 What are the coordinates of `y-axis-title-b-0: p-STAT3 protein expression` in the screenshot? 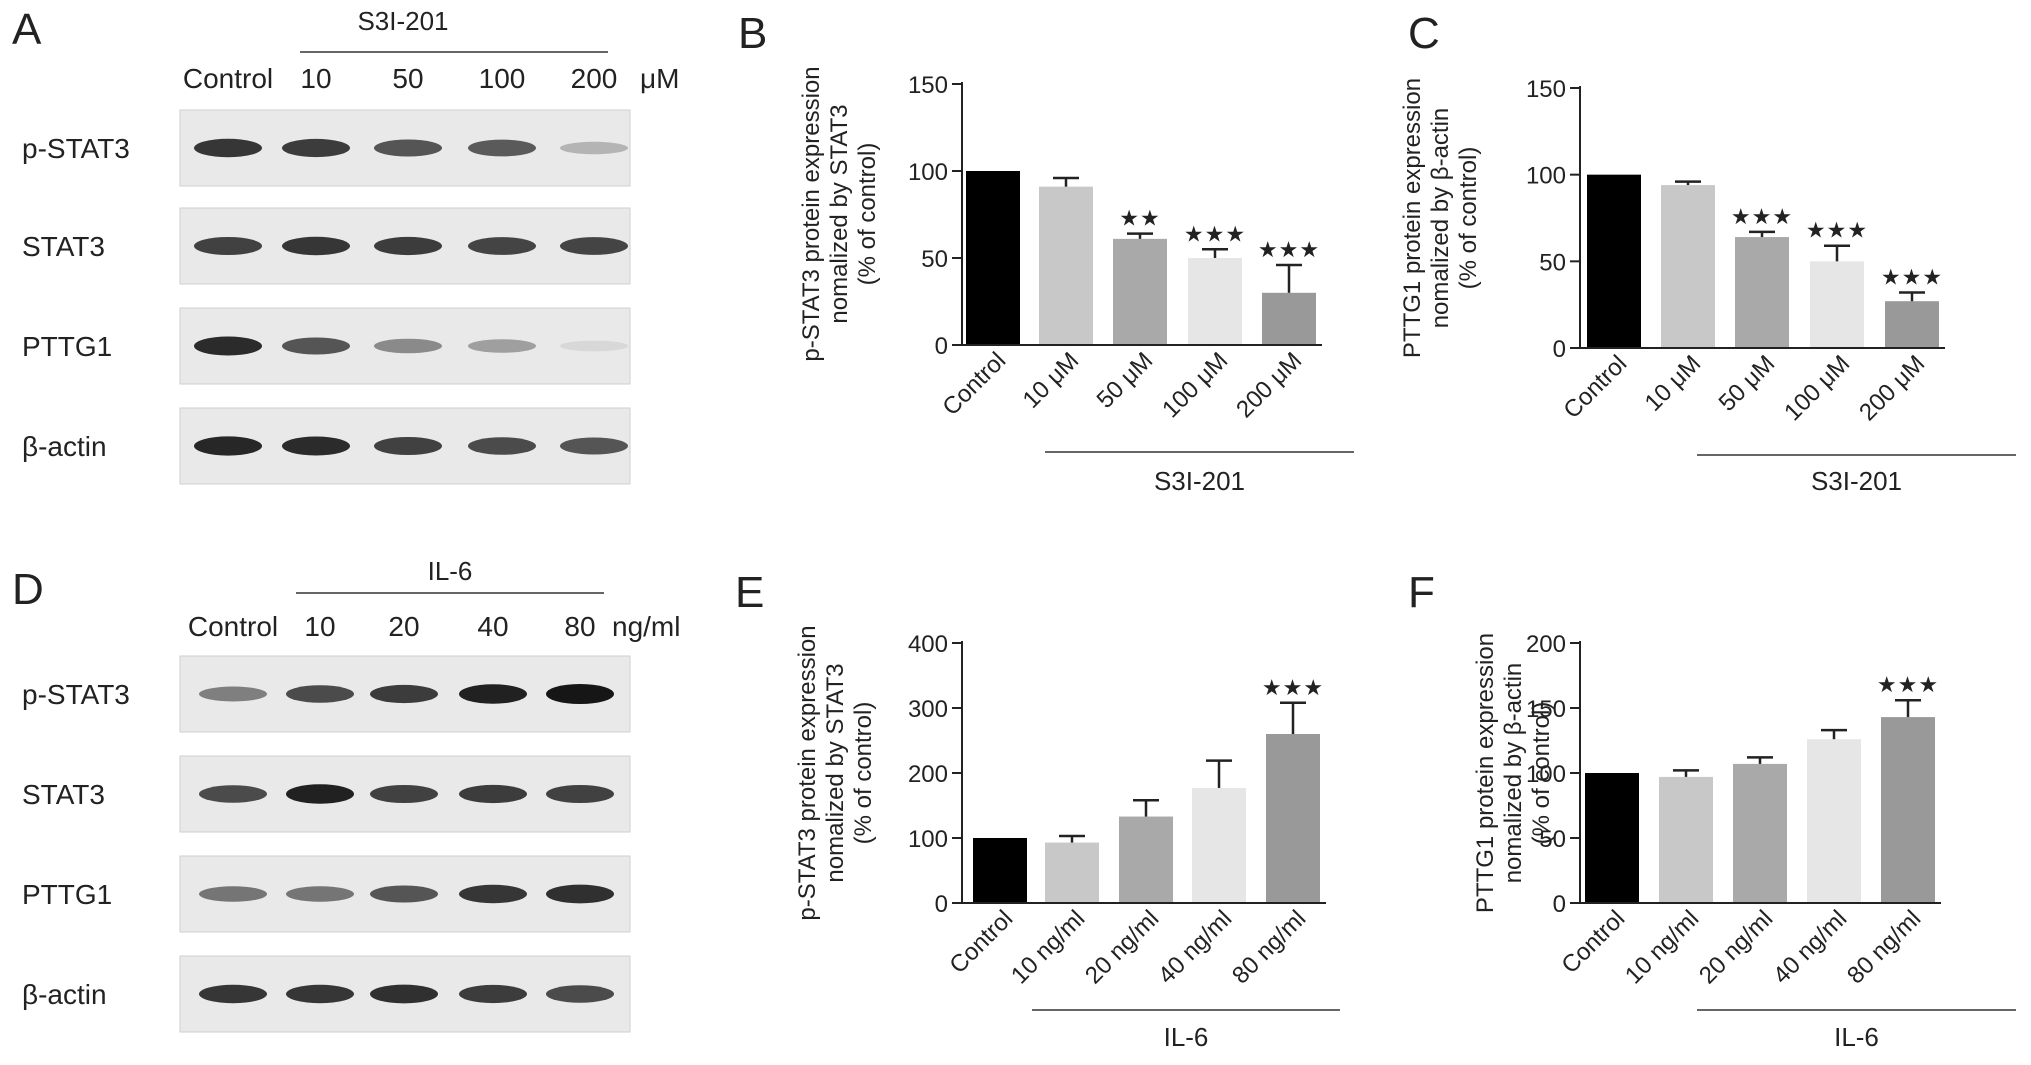 It's located at (811, 213).